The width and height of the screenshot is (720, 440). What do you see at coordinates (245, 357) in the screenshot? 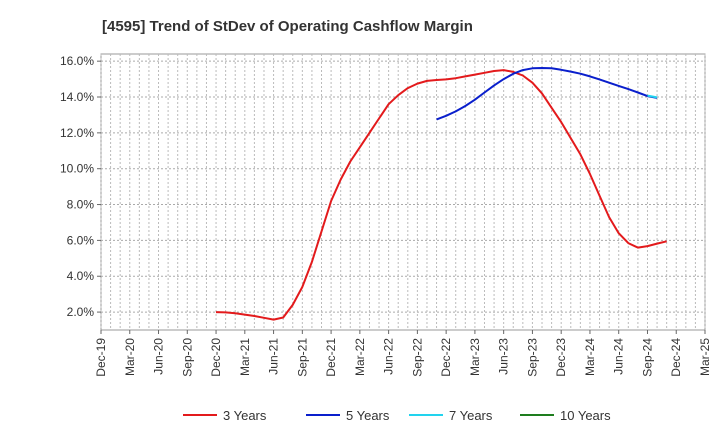
I see `x-tick-label: Mar-21` at bounding box center [245, 357].